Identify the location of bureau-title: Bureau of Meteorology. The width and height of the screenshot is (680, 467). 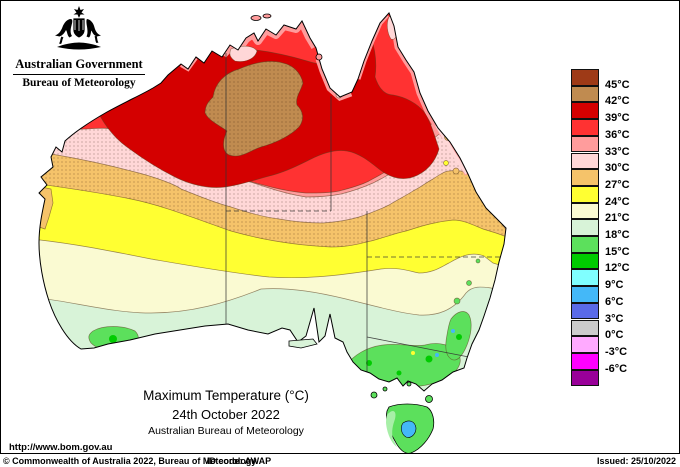
(79, 83).